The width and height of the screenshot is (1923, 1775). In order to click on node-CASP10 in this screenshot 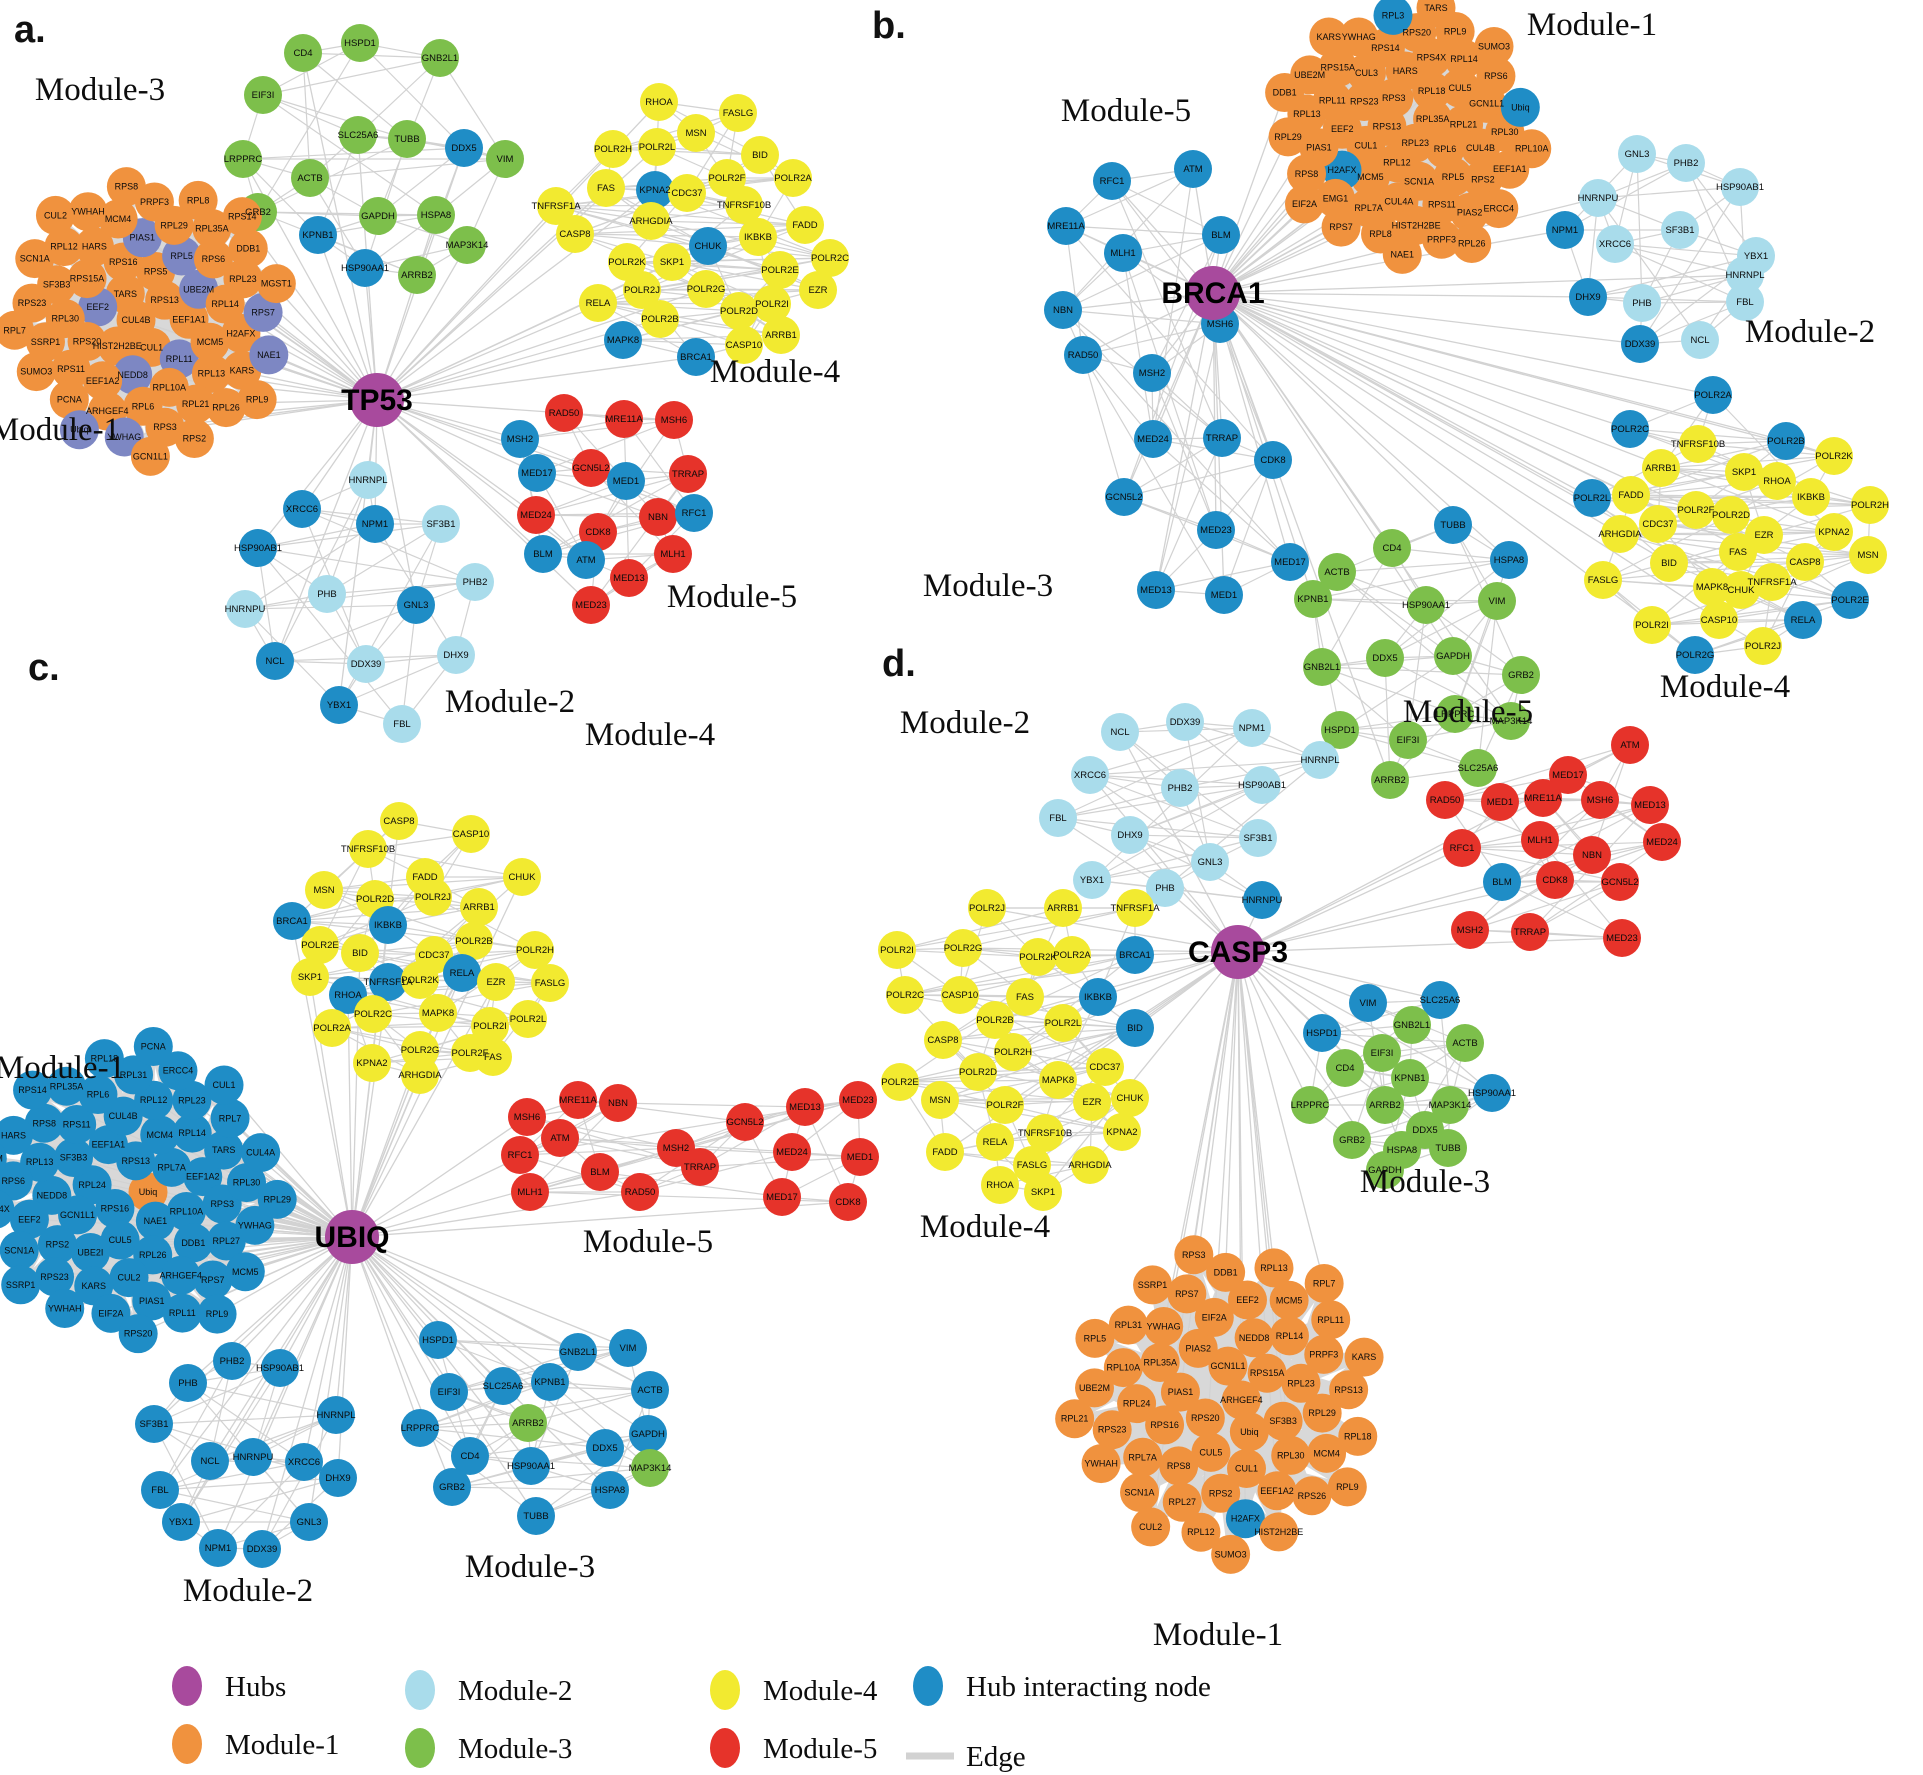, I will do `click(1719, 620)`.